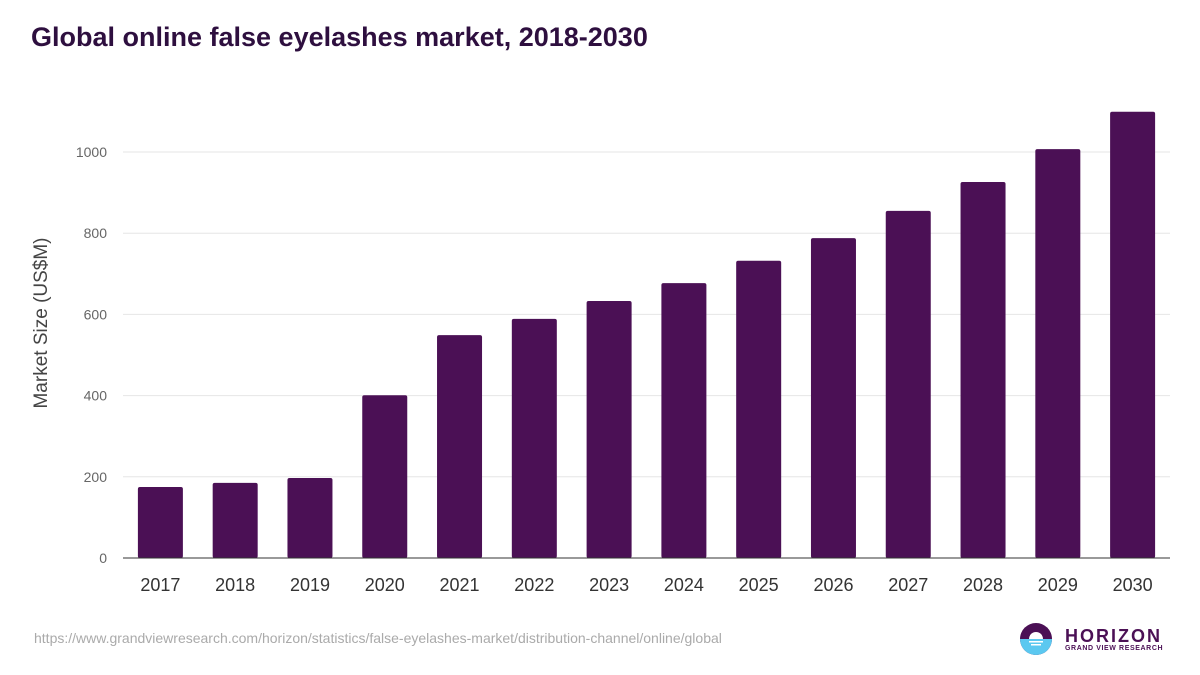 The height and width of the screenshot is (675, 1200). I want to click on bar-2018, so click(235, 520).